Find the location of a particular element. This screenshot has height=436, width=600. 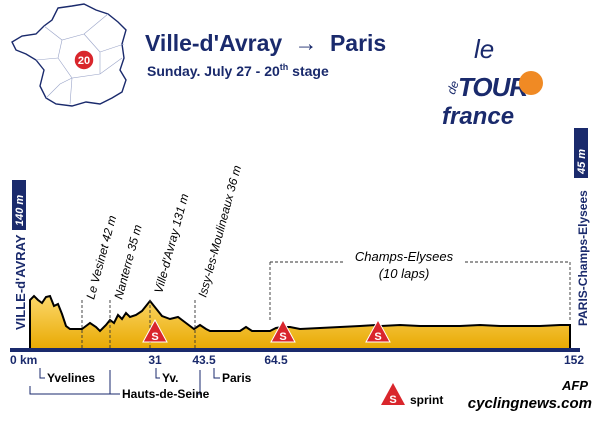

france-map-regions is located at coordinates (80, 59).